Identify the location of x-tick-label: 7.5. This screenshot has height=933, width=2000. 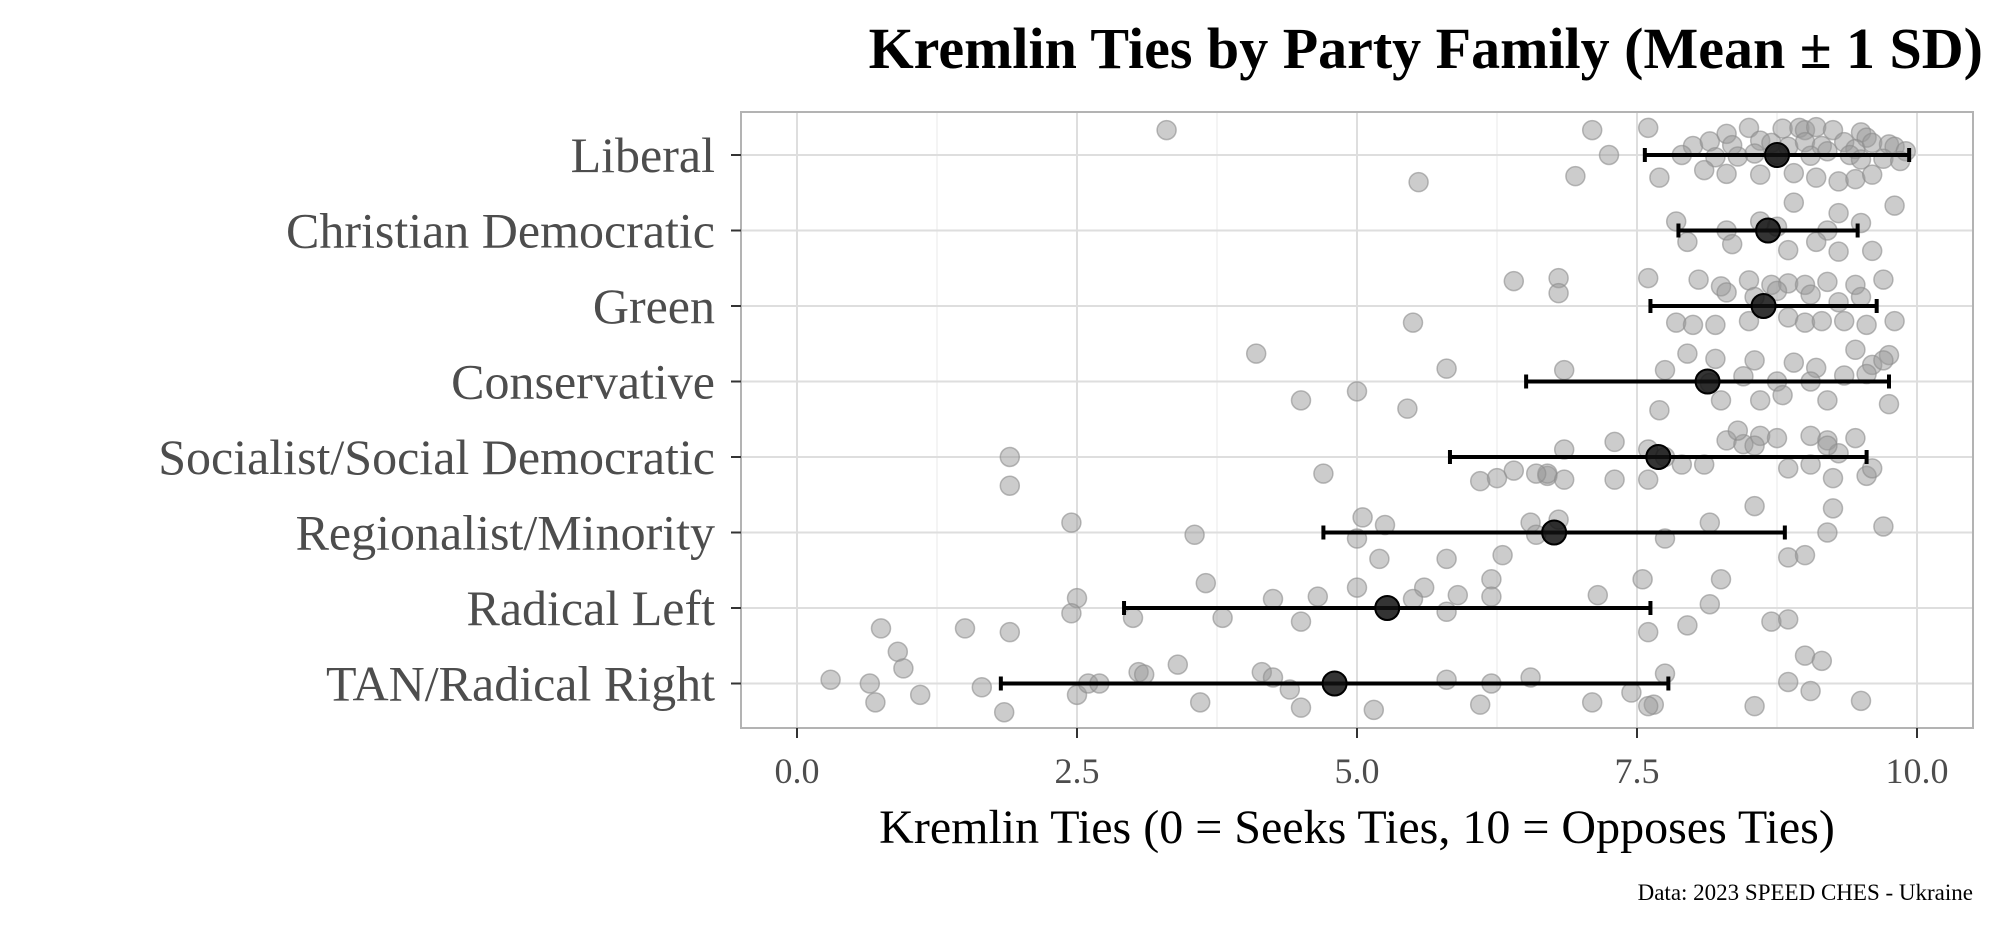
(1637, 771).